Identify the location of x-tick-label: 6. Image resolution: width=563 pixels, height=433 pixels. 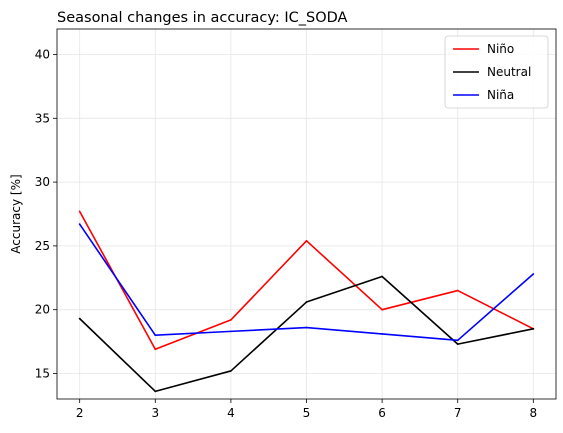
(382, 413).